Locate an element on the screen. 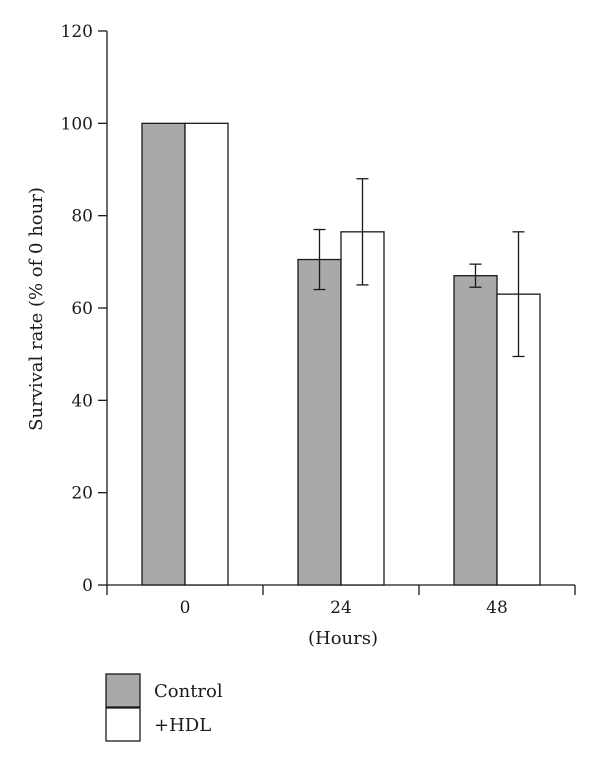 The width and height of the screenshot is (600, 773). x-tick-label: 48 is located at coordinates (497, 608).